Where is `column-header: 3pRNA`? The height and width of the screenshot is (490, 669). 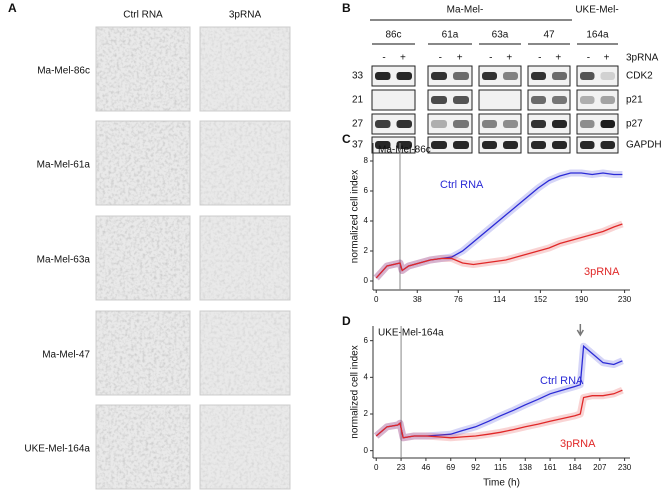 column-header: 3pRNA is located at coordinates (245, 15).